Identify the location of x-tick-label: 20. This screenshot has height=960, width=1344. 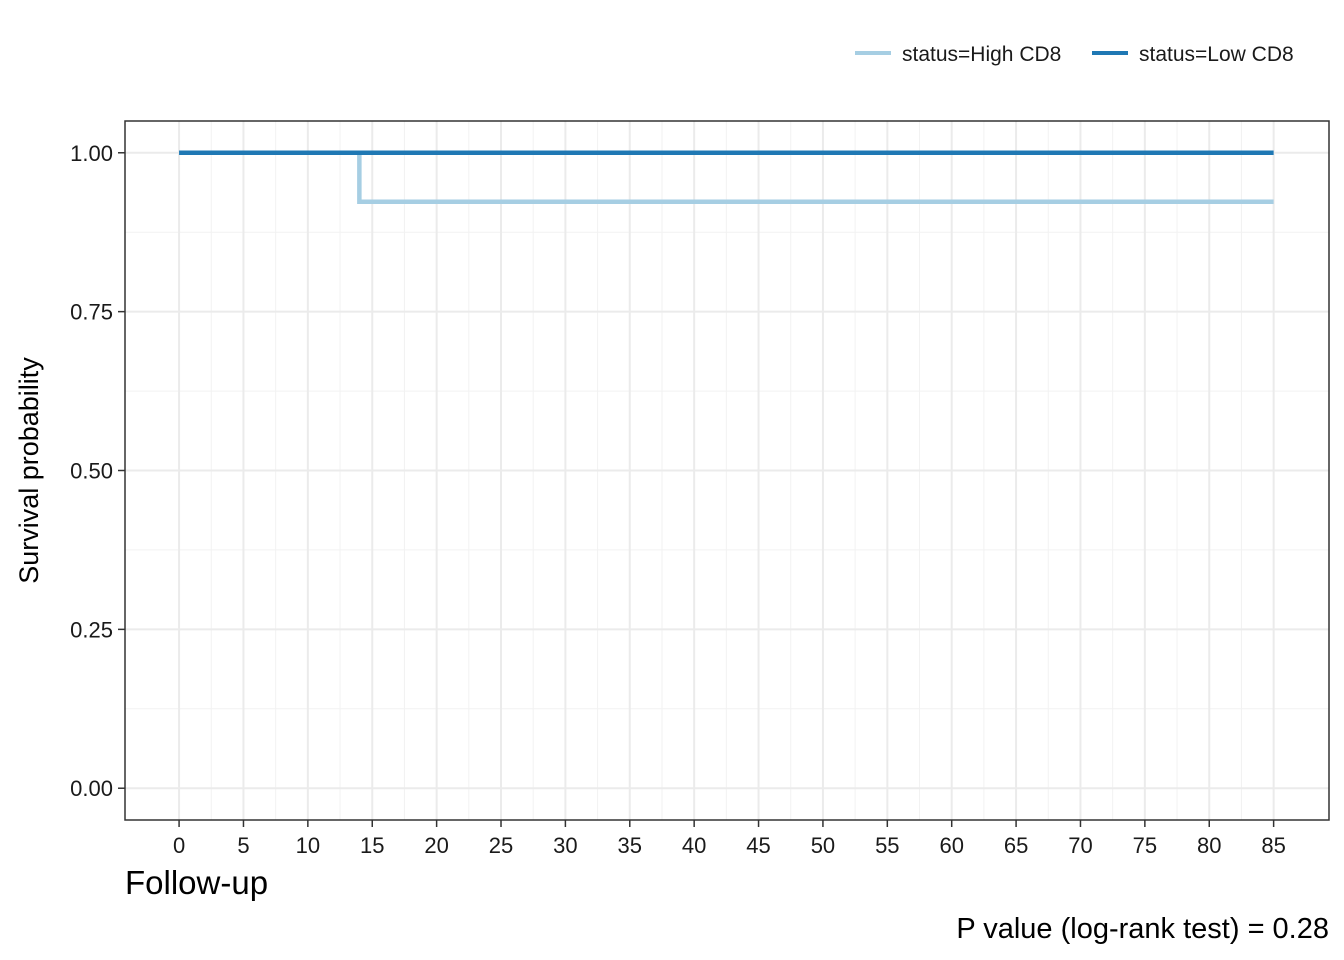
(436, 845).